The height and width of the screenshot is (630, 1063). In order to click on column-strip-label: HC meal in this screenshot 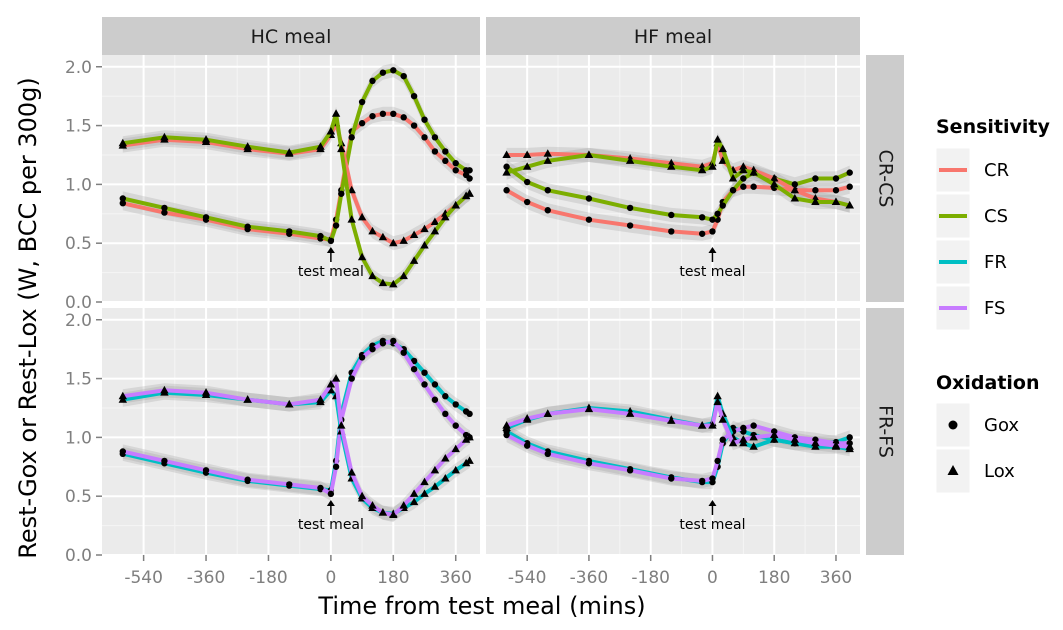, I will do `click(291, 37)`.